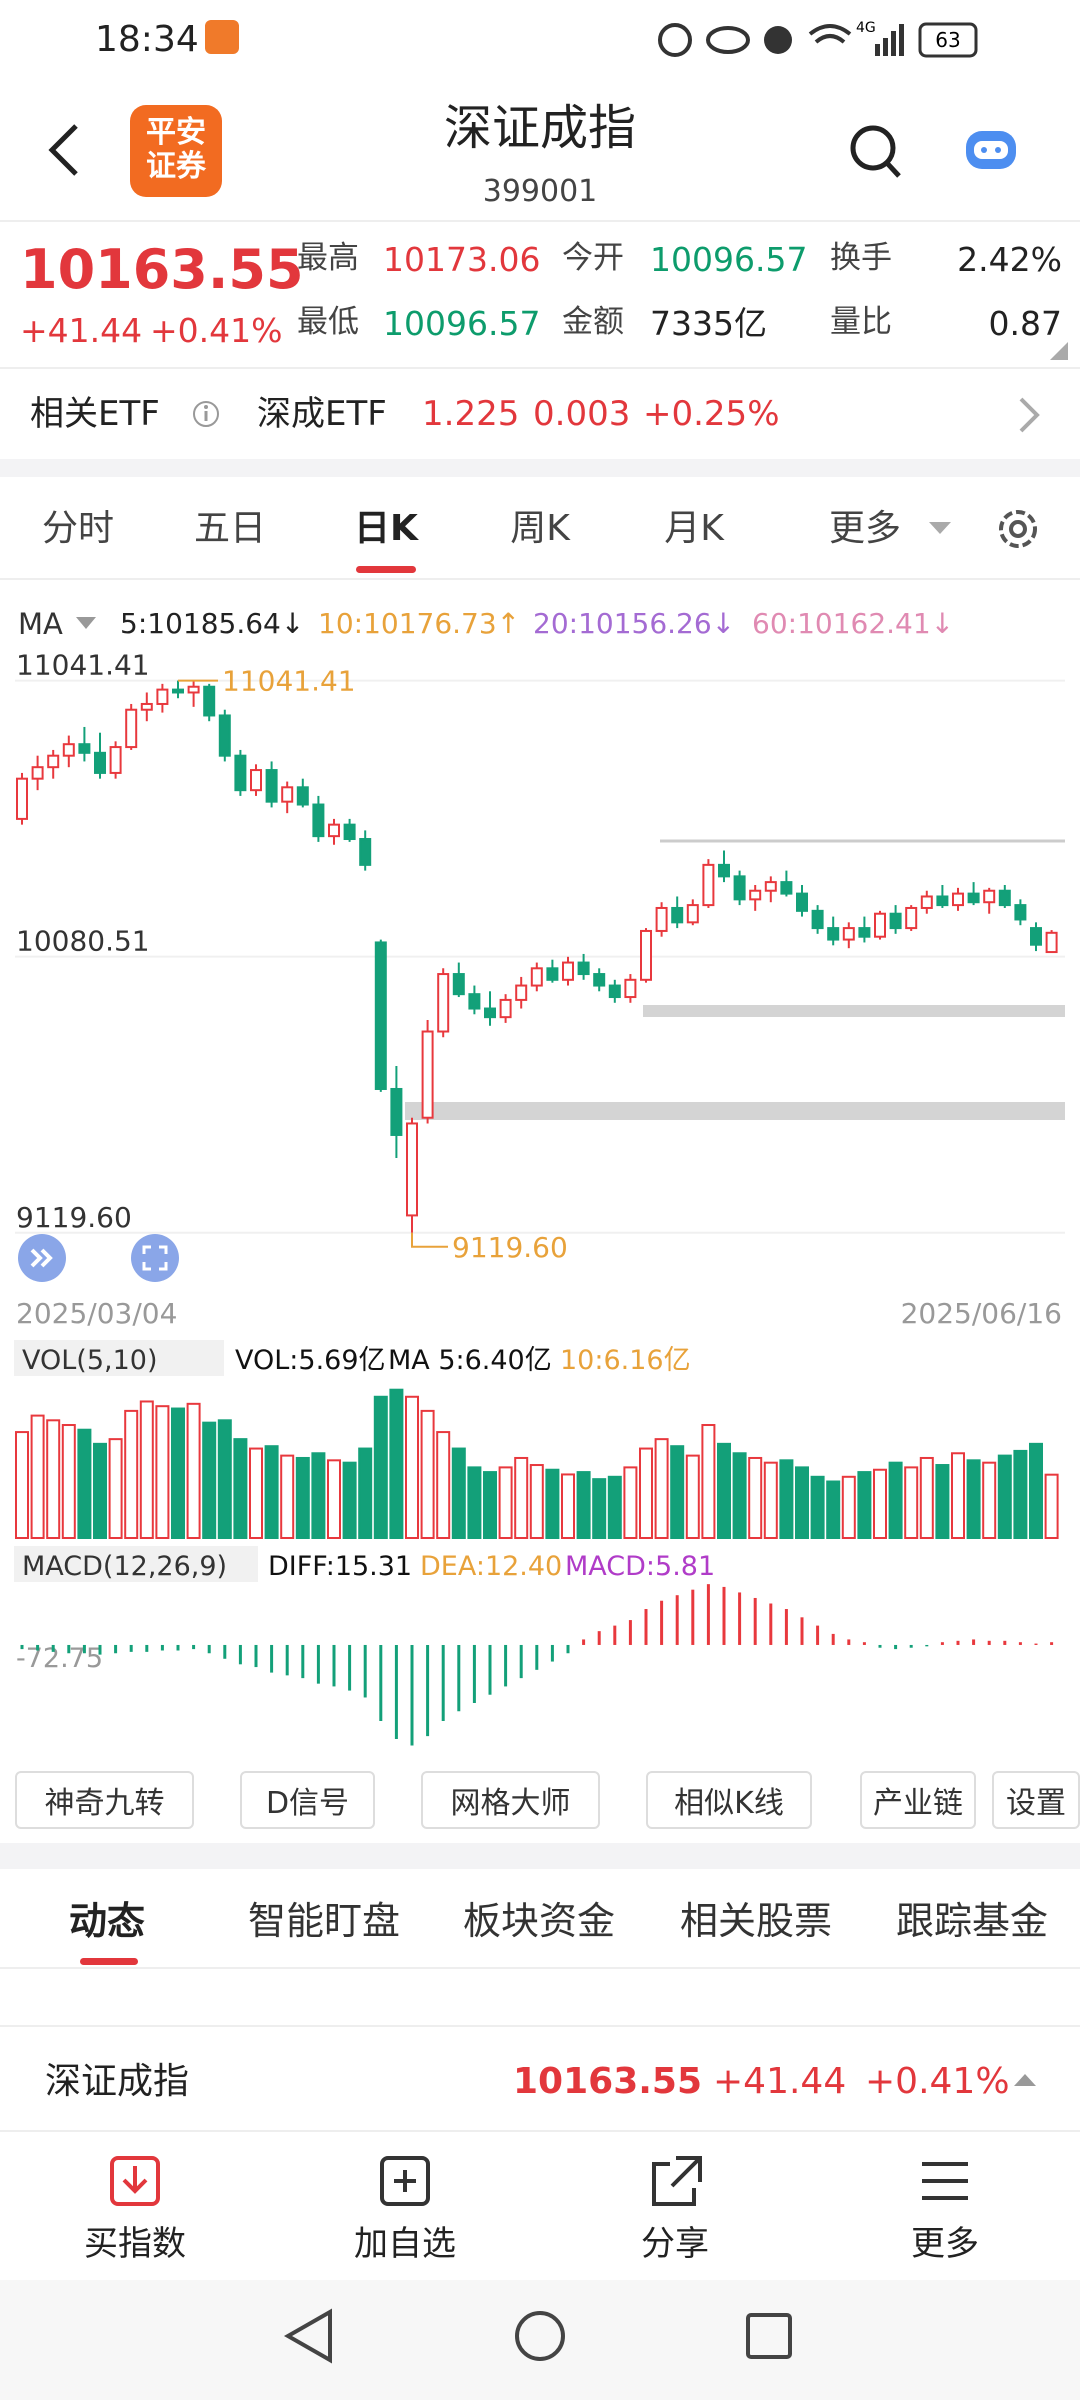 The width and height of the screenshot is (1080, 2400). I want to click on etf-change: 0.003, so click(582, 414).